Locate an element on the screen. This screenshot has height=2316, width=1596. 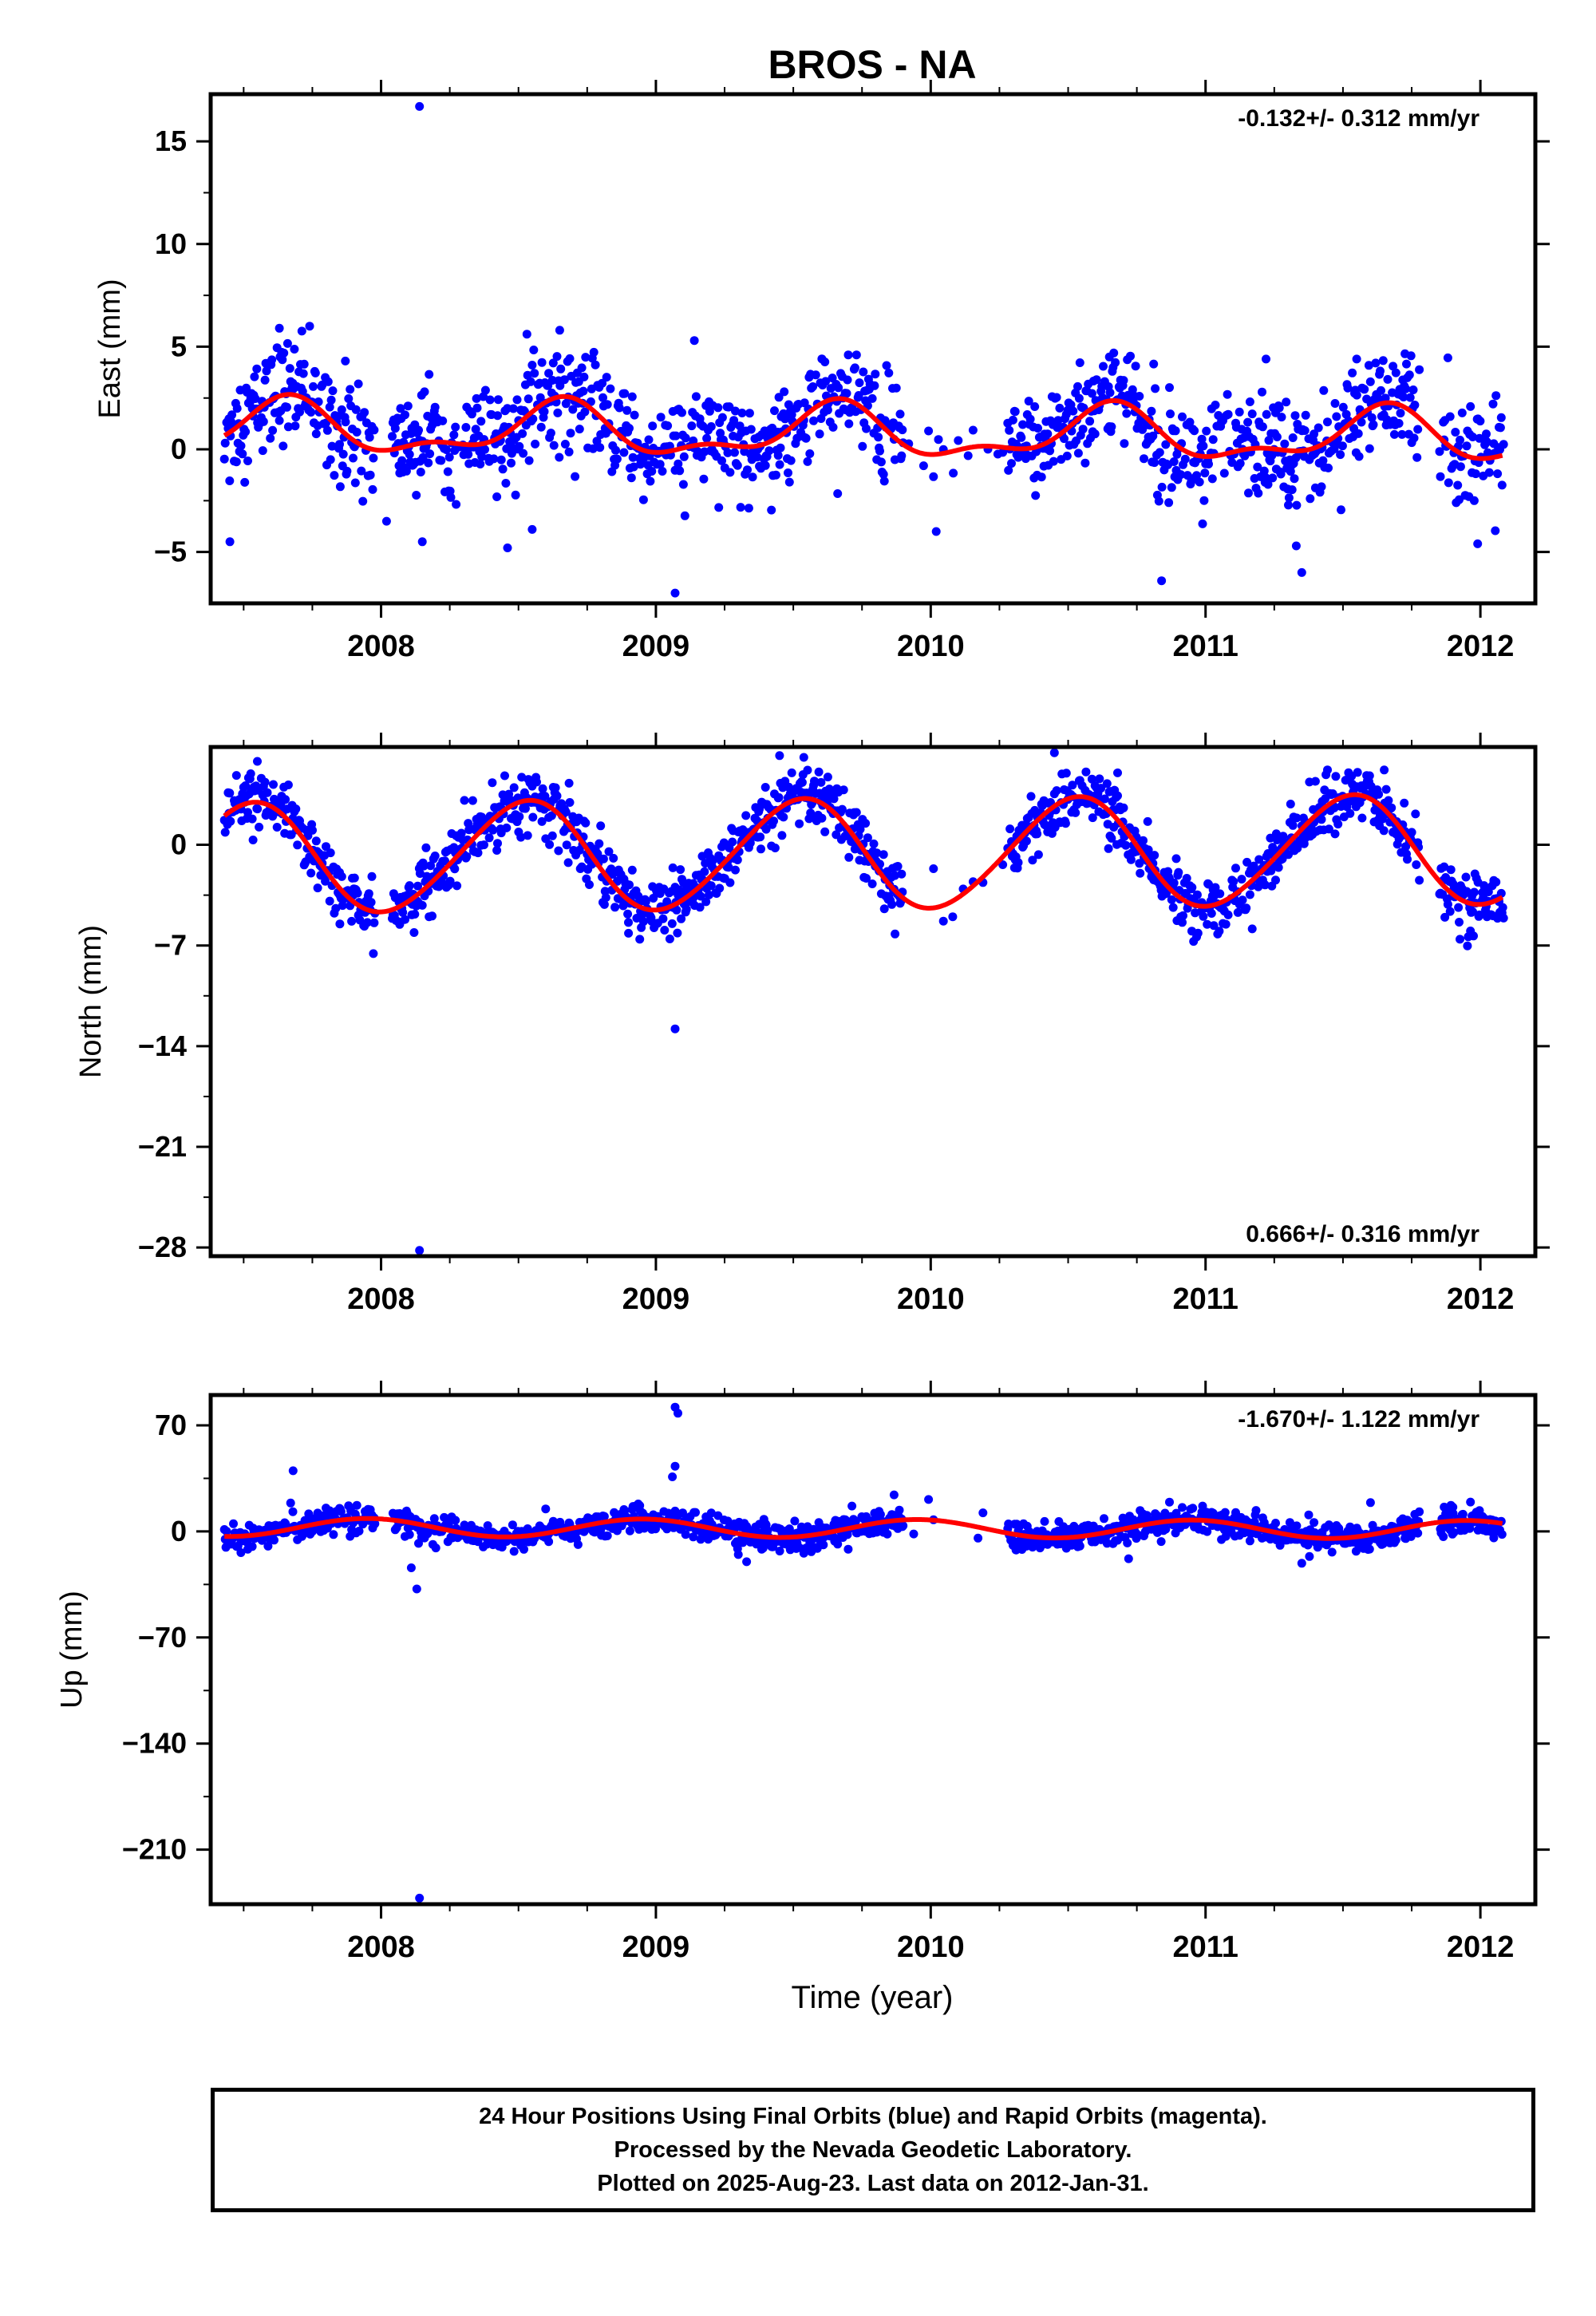
y-tick-label: −7 is located at coordinates (170, 945).